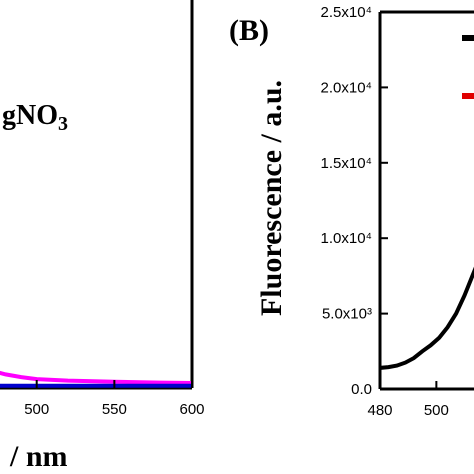  I want to click on panel-b-y-tick-label: 1.0x10⁴, so click(346, 238).